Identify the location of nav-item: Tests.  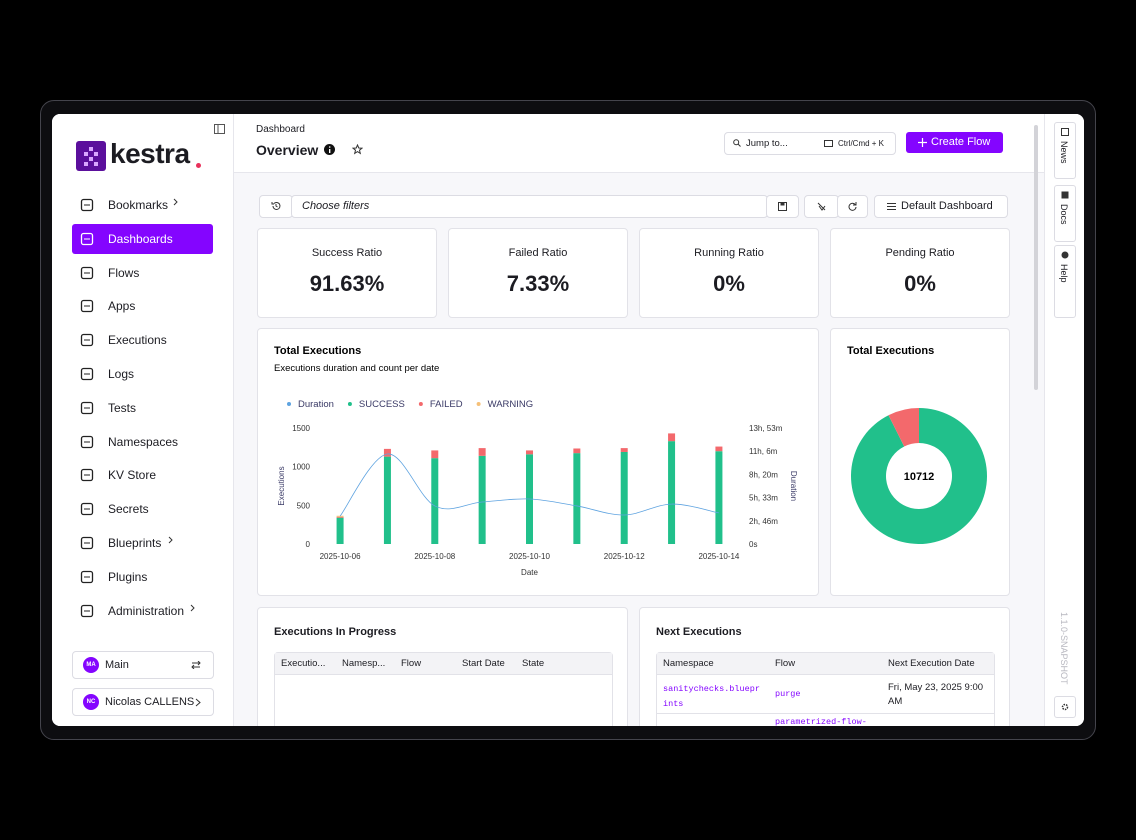
(142, 408).